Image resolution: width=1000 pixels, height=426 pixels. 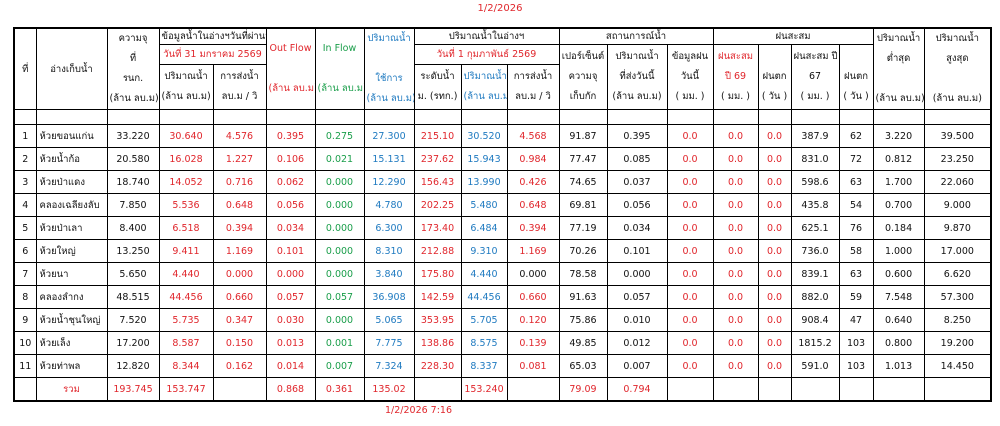 I want to click on cell-rain67: 908.4, so click(x=815, y=320).